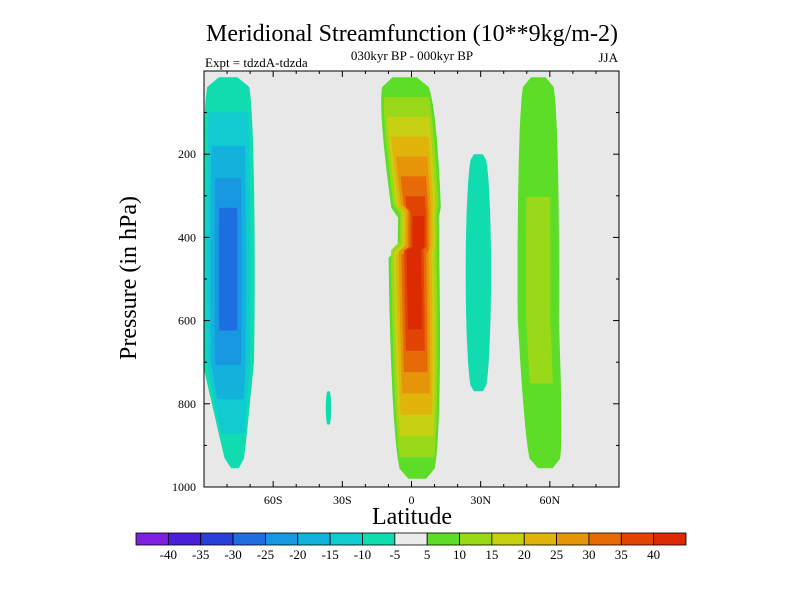 The width and height of the screenshot is (800, 605). I want to click on y-tick-label: 800, so click(187, 404).